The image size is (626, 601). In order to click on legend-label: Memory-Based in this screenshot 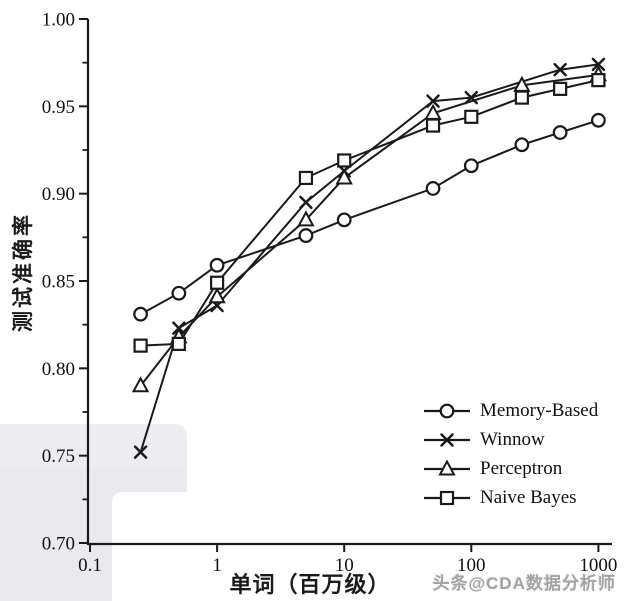, I will do `click(539, 410)`.